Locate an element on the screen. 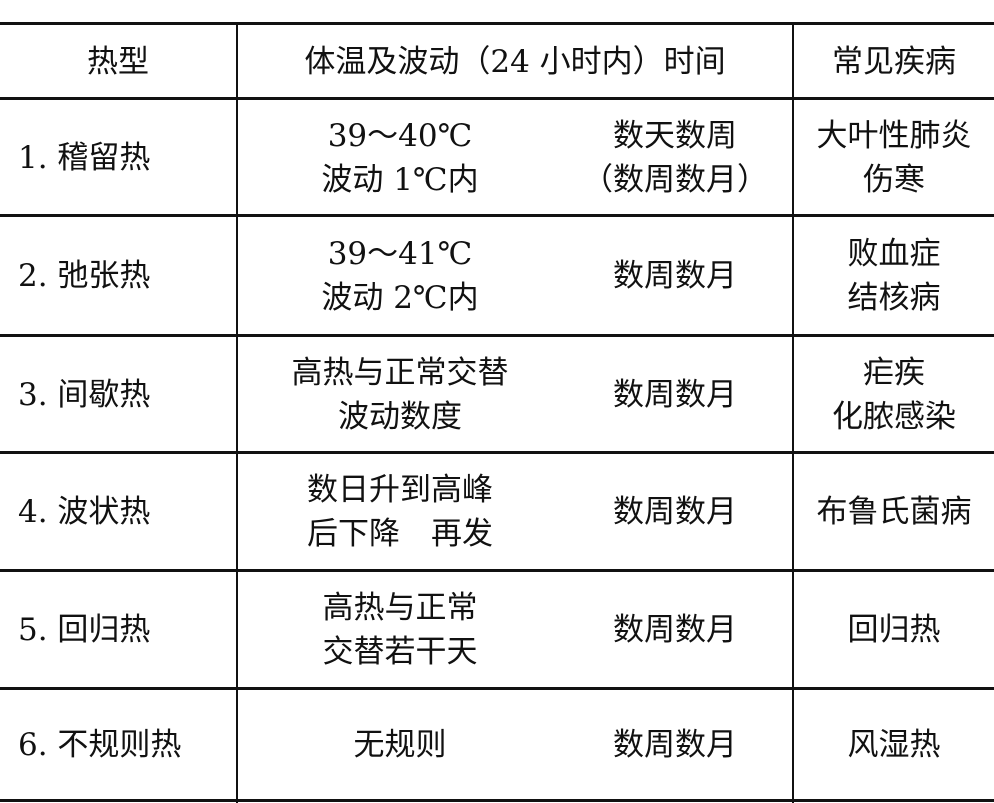  temp-line: 波动 1℃内 is located at coordinates (400, 179).